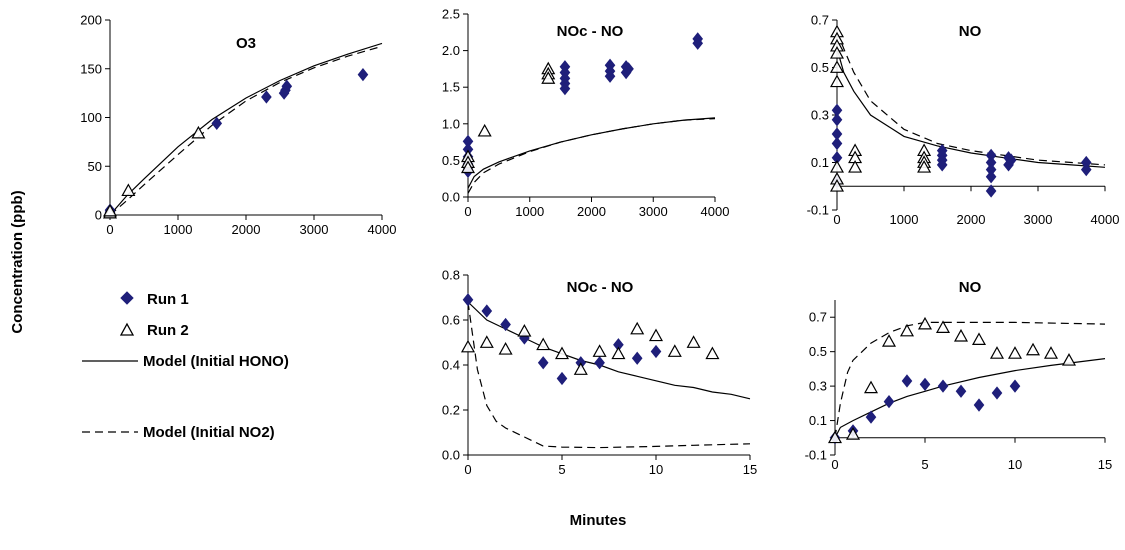  What do you see at coordinates (451, 87) in the screenshot?
I see `y-tick-label: 1.5` at bounding box center [451, 87].